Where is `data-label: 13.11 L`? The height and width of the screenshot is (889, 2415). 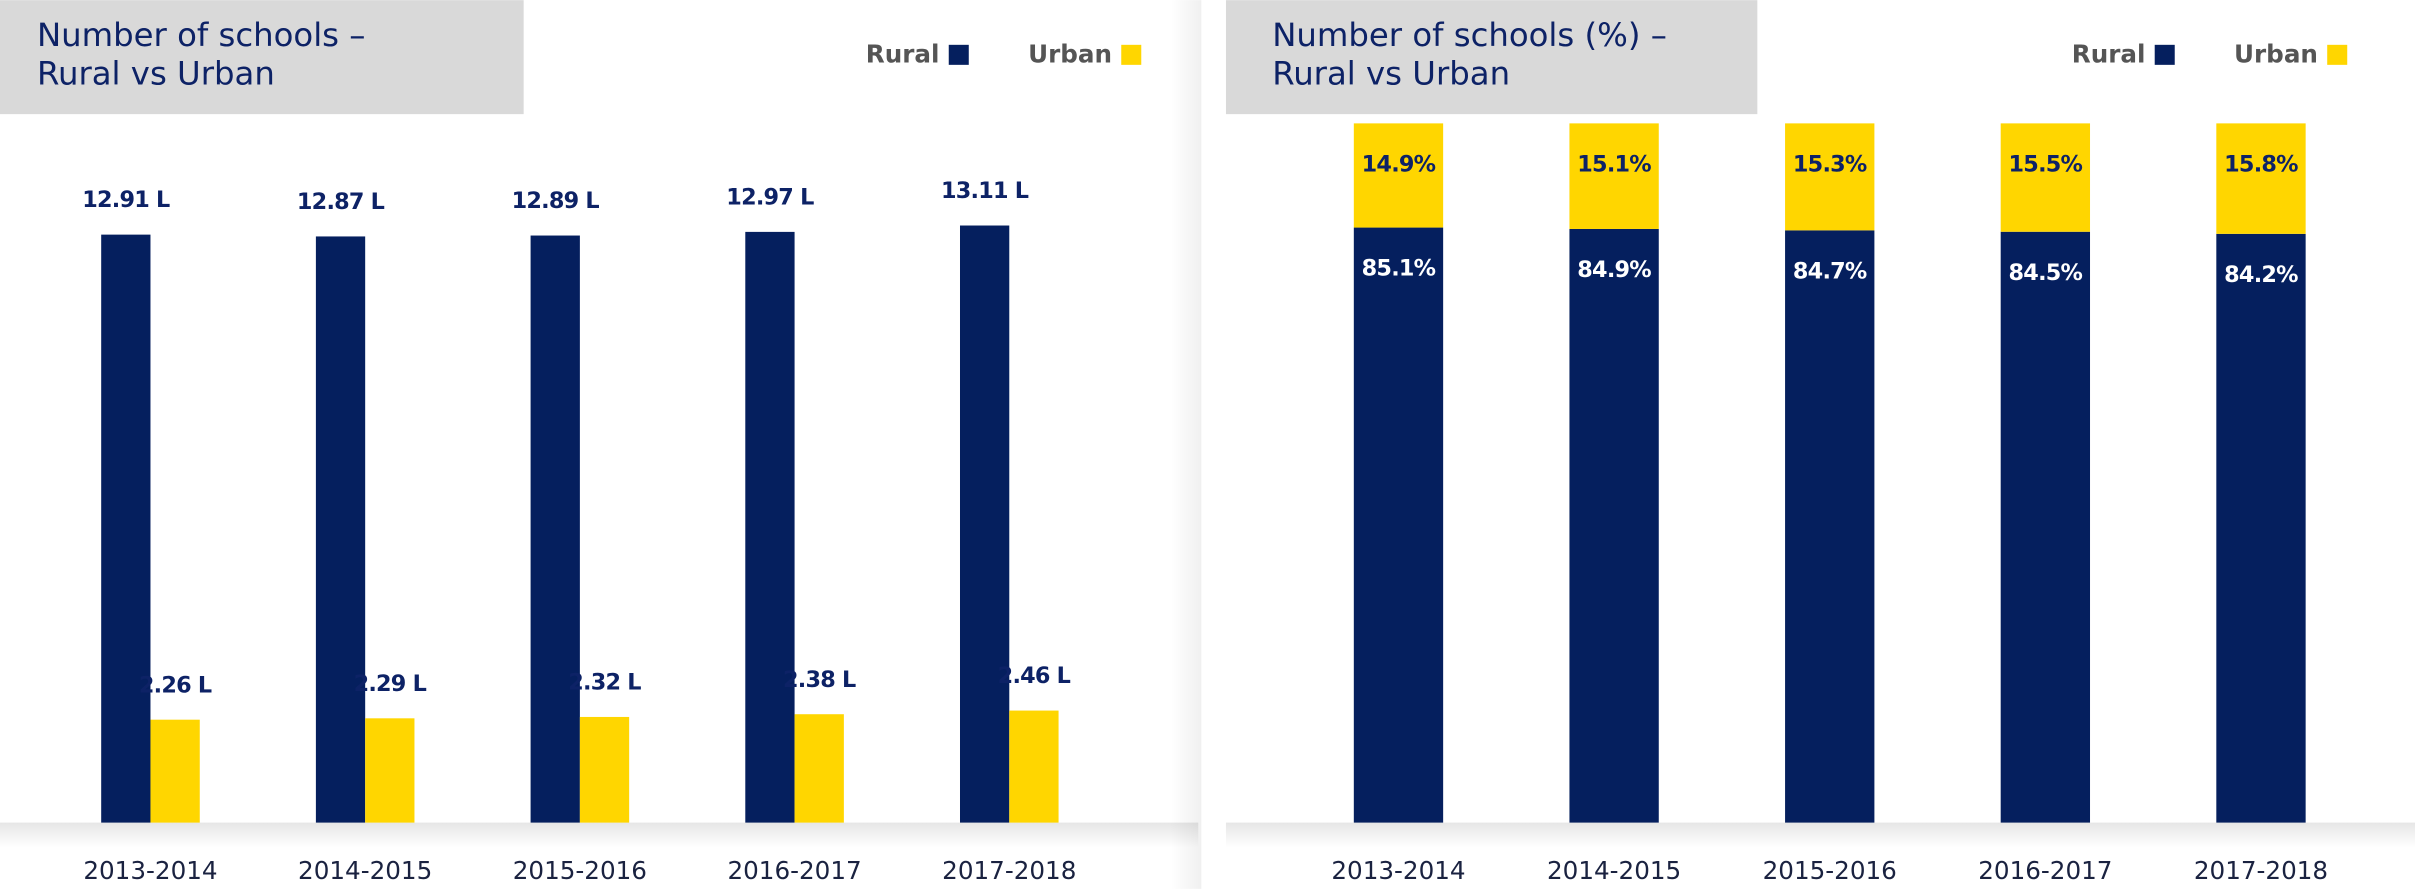
data-label: 13.11 L is located at coordinates (985, 191).